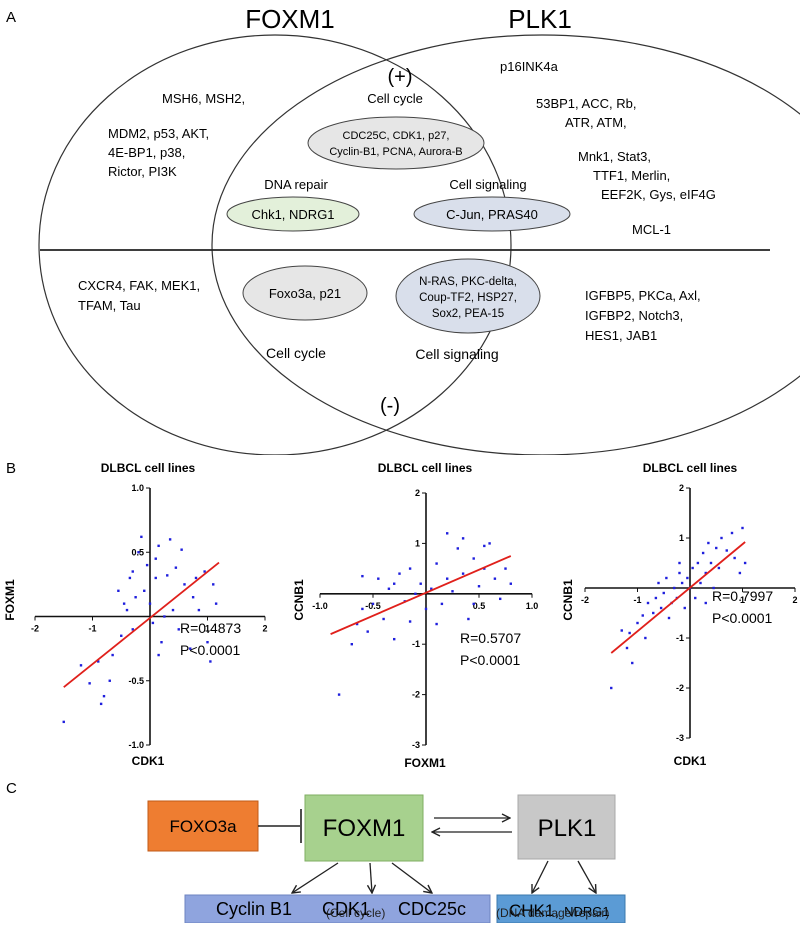  What do you see at coordinates (532, 606) in the screenshot?
I see `x-tick-label: 1.0` at bounding box center [532, 606].